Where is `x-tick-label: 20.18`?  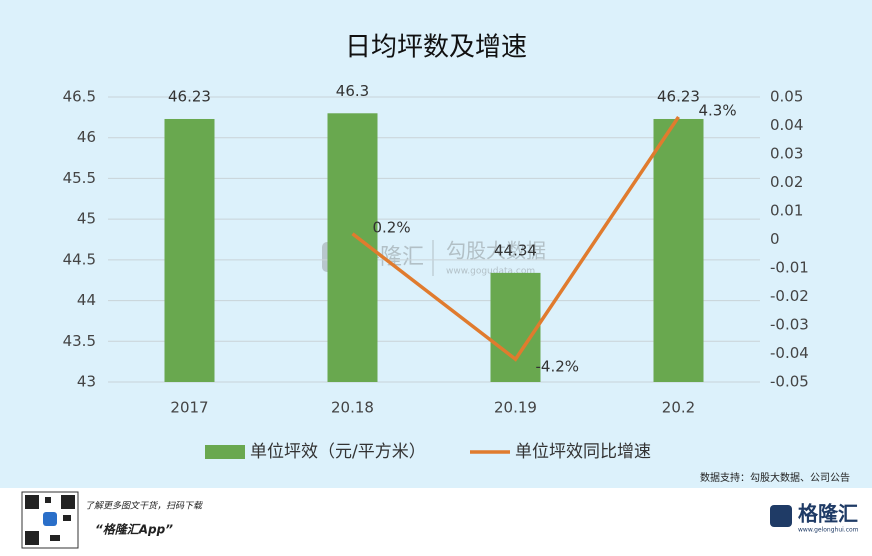
x-tick-label: 20.18 is located at coordinates (352, 408).